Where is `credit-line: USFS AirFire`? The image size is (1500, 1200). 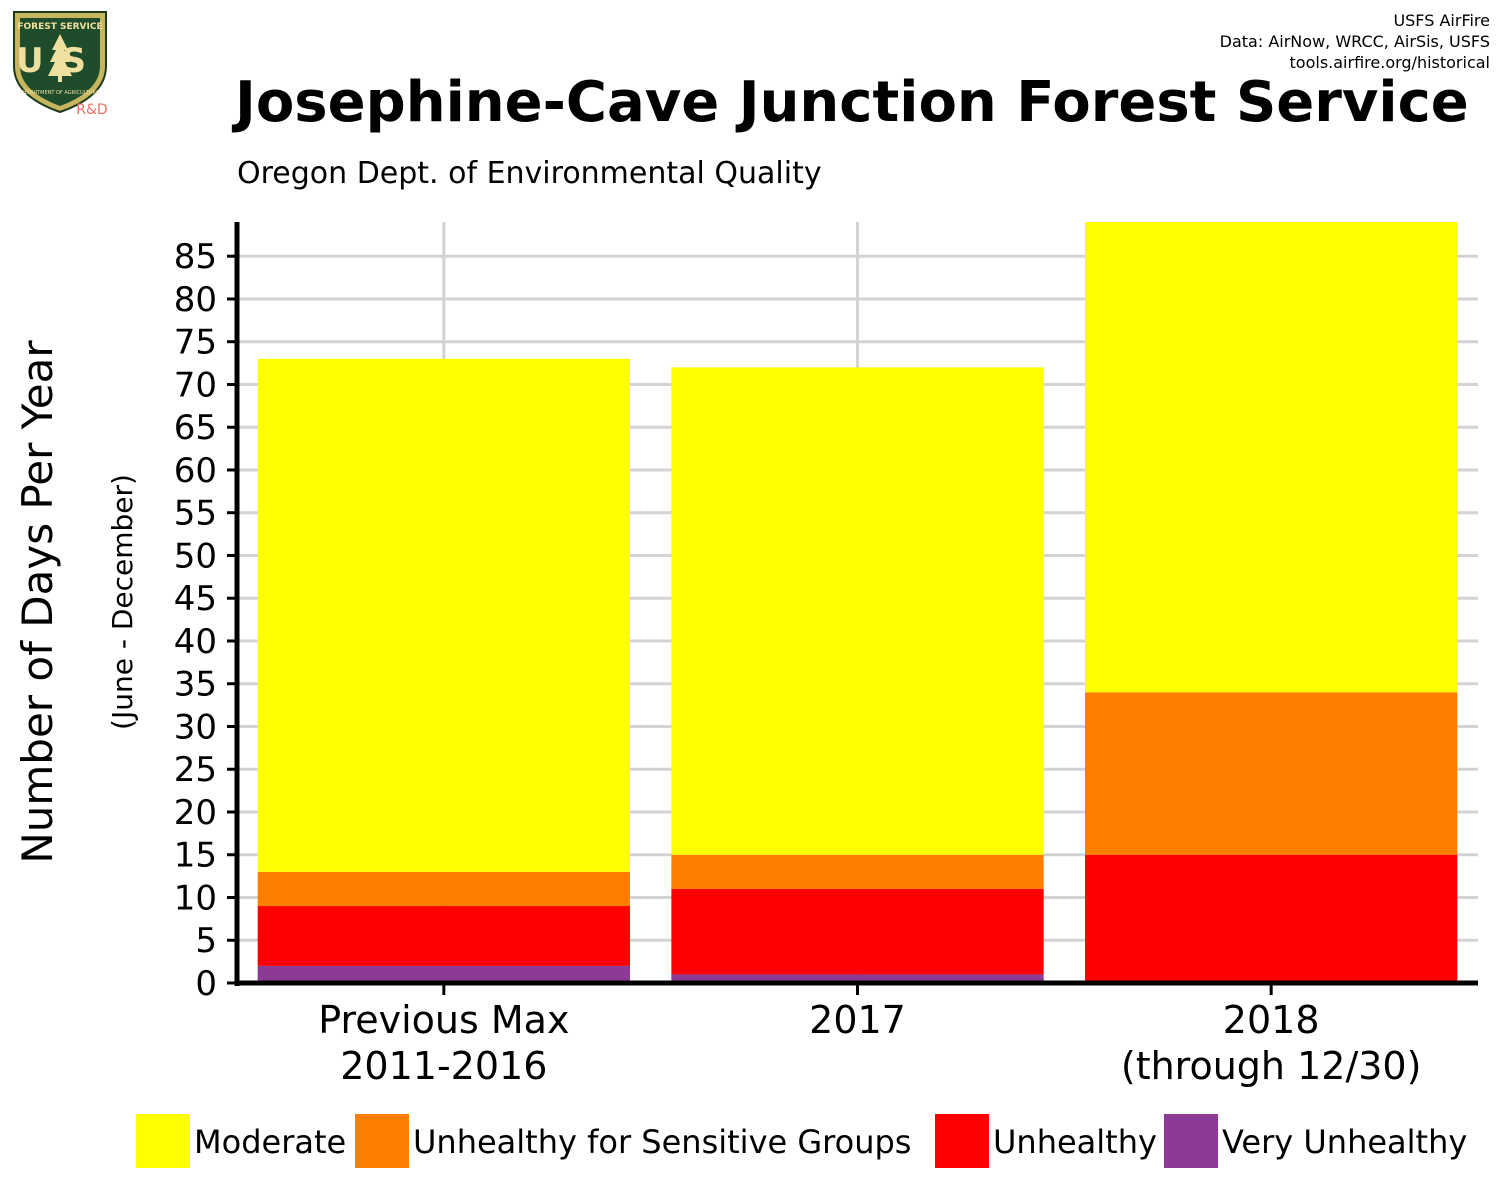
credit-line: USFS AirFire is located at coordinates (1441, 20).